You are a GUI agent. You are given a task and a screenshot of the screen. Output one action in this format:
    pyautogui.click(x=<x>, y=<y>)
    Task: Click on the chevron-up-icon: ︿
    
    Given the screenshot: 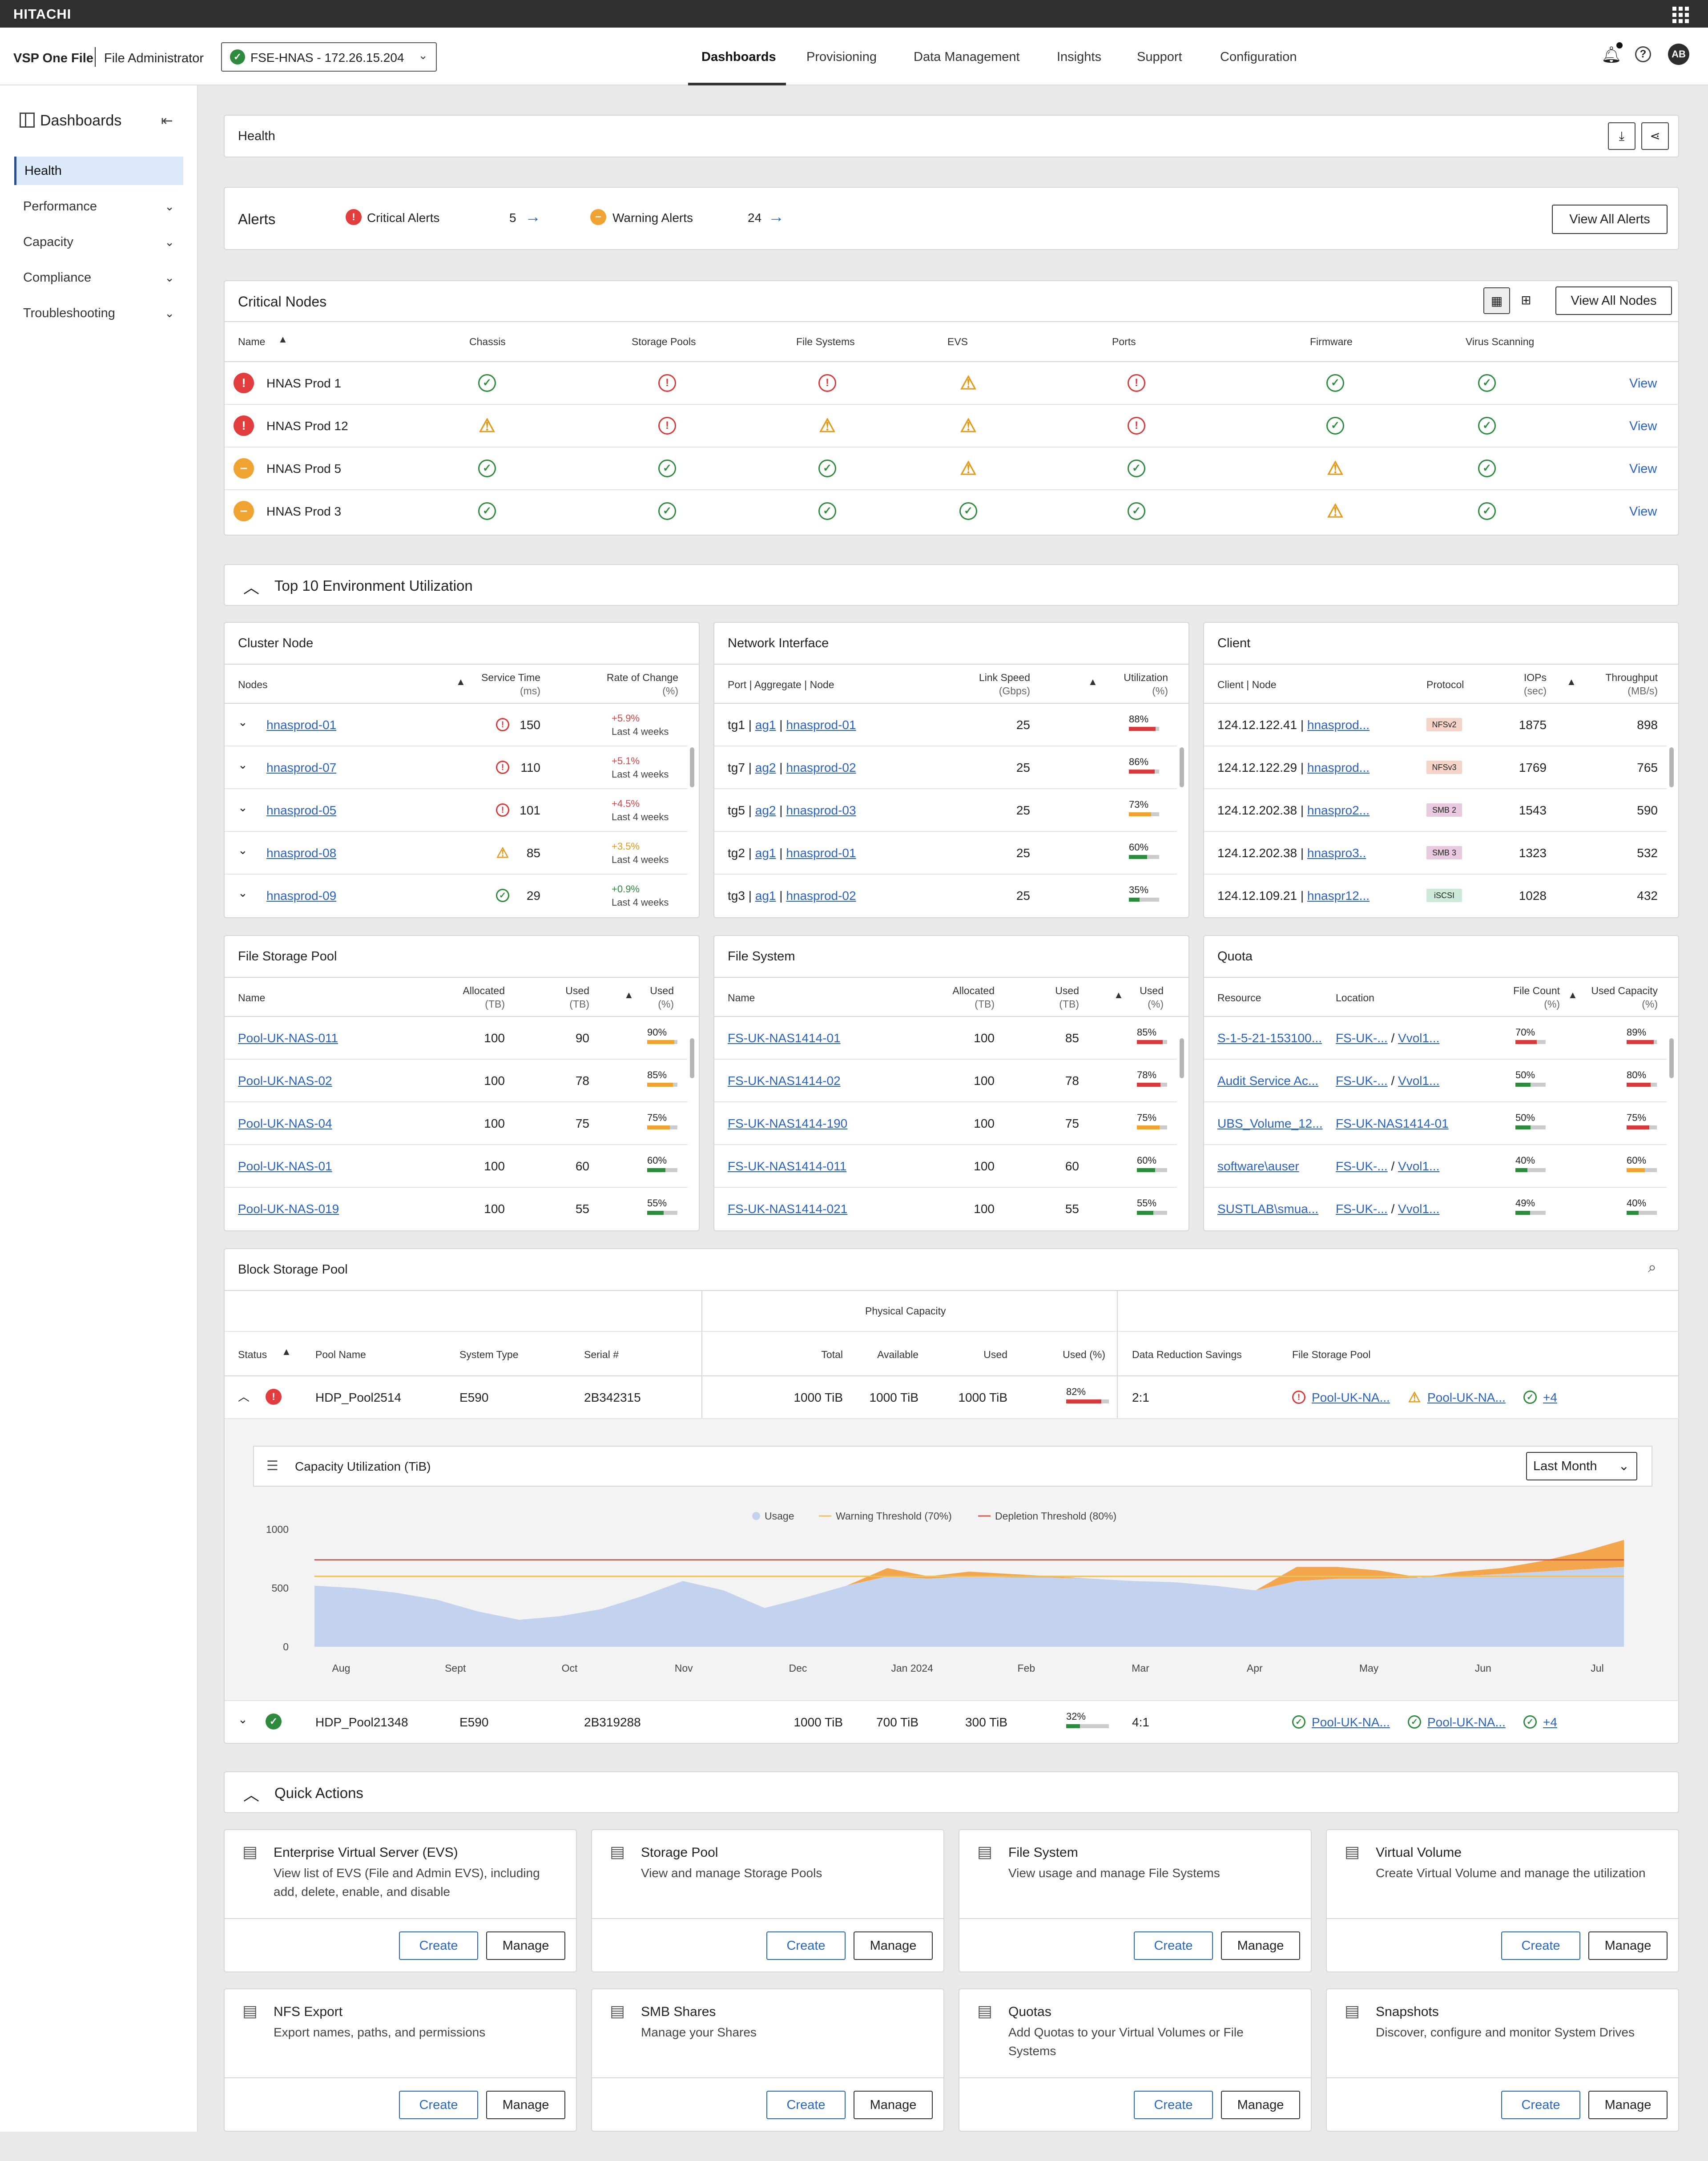 What is the action you would take?
    pyautogui.click(x=251, y=587)
    